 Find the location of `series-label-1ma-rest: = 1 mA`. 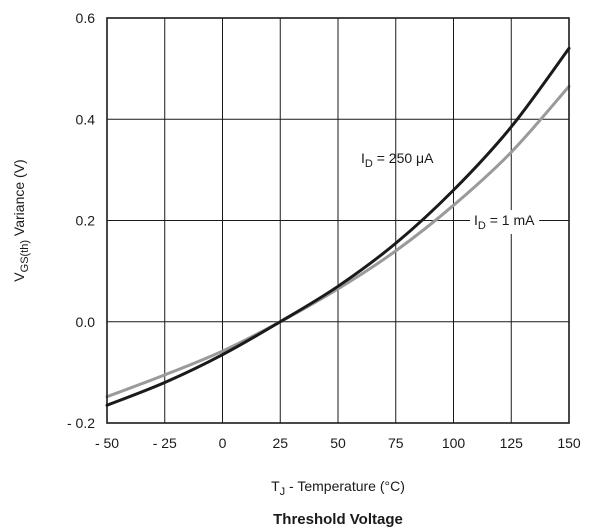

series-label-1ma-rest: = 1 mA is located at coordinates (510, 220).